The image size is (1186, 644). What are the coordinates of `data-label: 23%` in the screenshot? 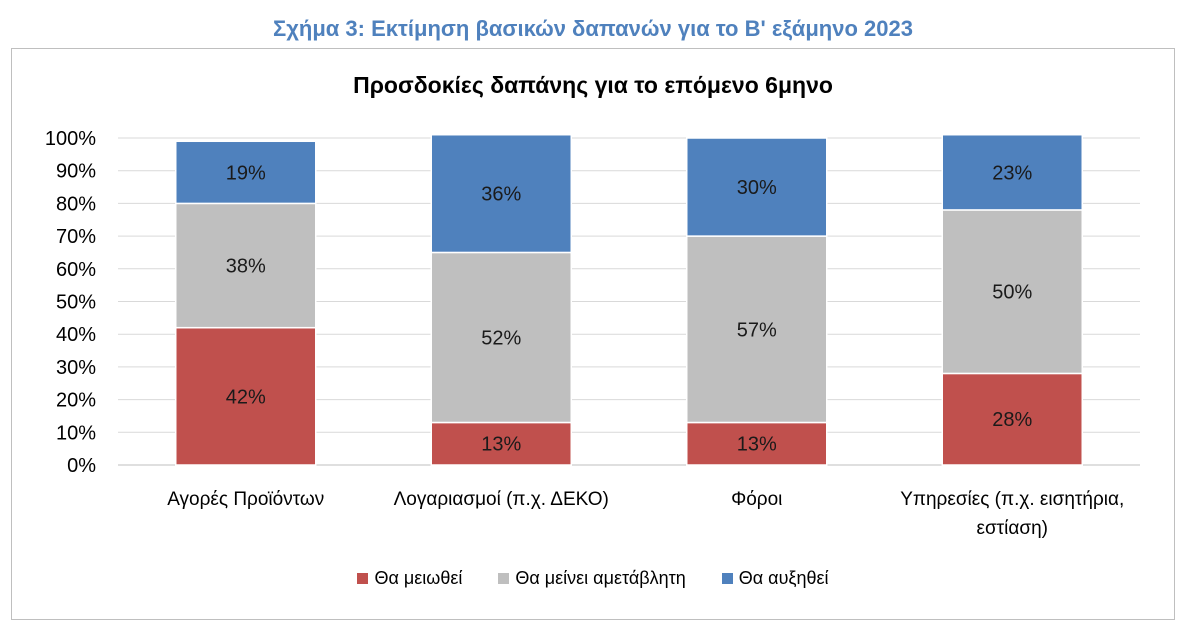 It's located at (1012, 173).